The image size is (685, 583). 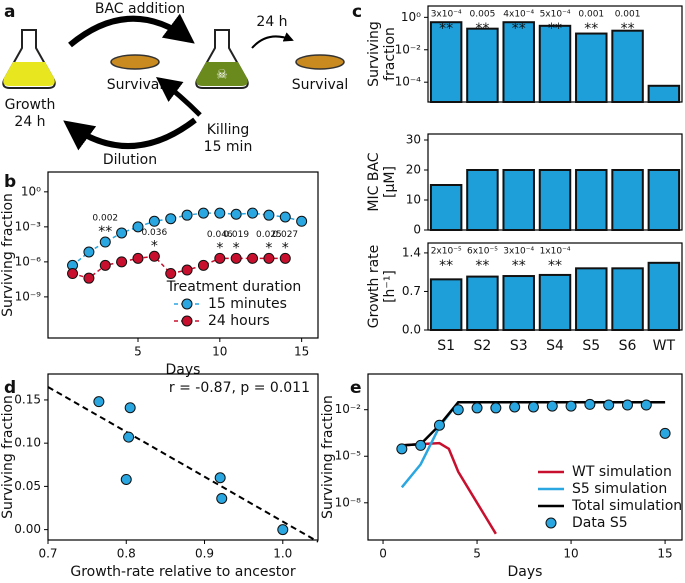 What do you see at coordinates (482, 252) in the screenshot?
I see `p-value: 6x10⁻⁵` at bounding box center [482, 252].